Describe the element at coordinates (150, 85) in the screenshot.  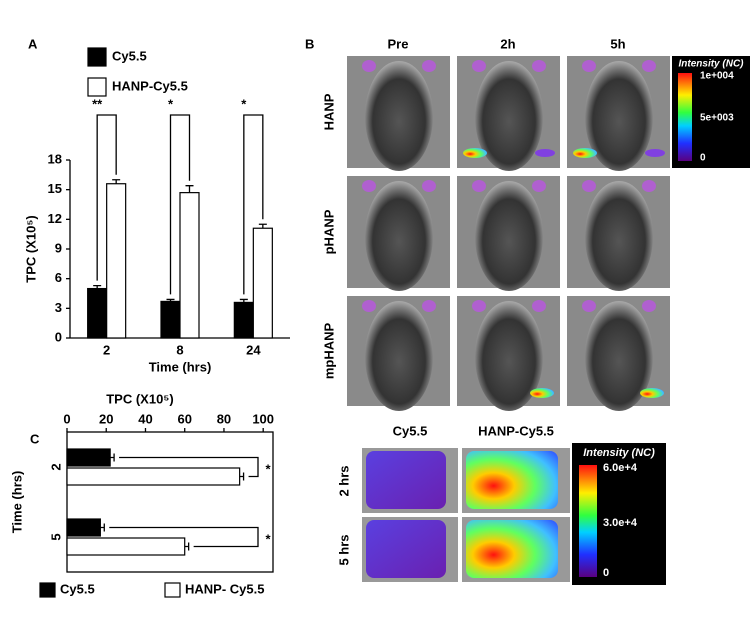
I see `legend-label: HANP-Cy5.5` at that location.